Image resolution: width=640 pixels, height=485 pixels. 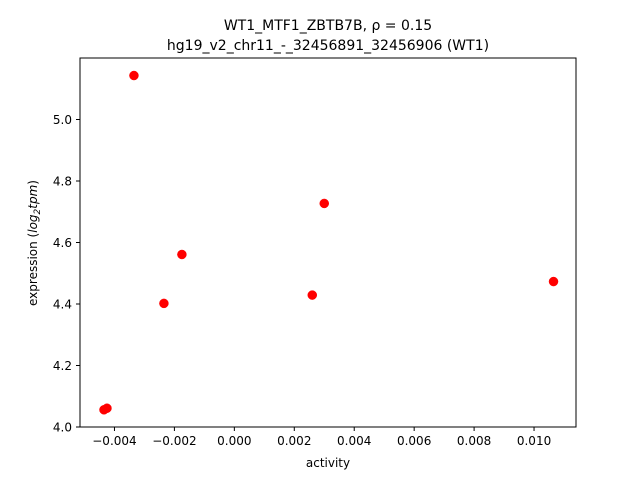 What do you see at coordinates (294, 441) in the screenshot?
I see `x-tick-label: 0.002` at bounding box center [294, 441].